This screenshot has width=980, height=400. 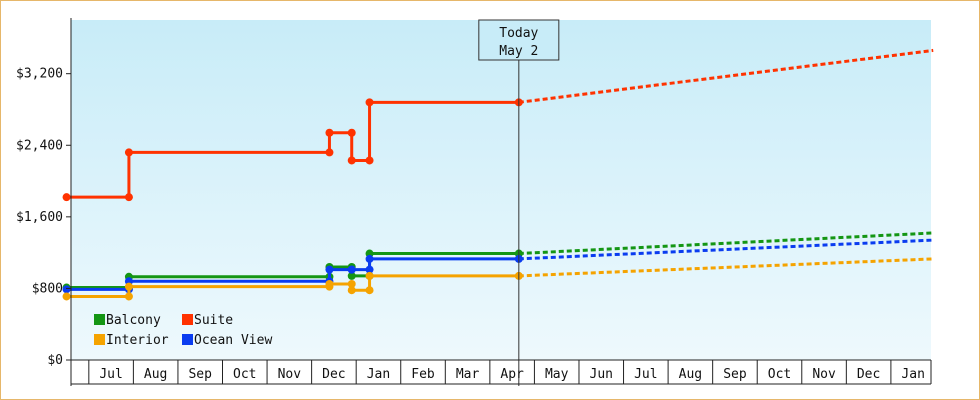 What do you see at coordinates (187, 319) in the screenshot?
I see `legend-swatch-suite` at bounding box center [187, 319].